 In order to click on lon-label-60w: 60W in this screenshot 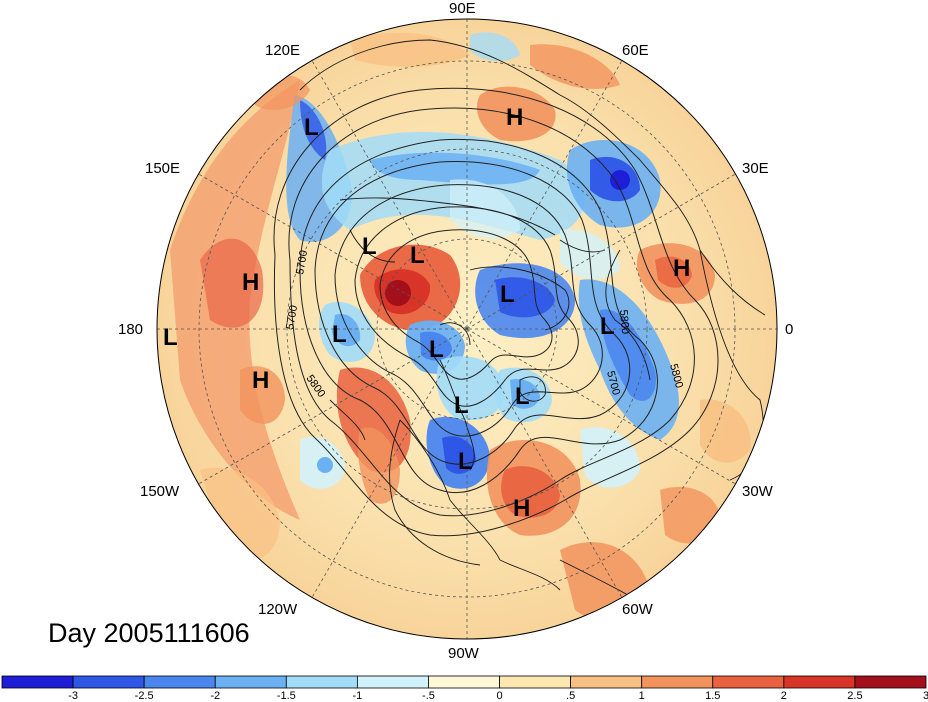, I will do `click(638, 609)`.